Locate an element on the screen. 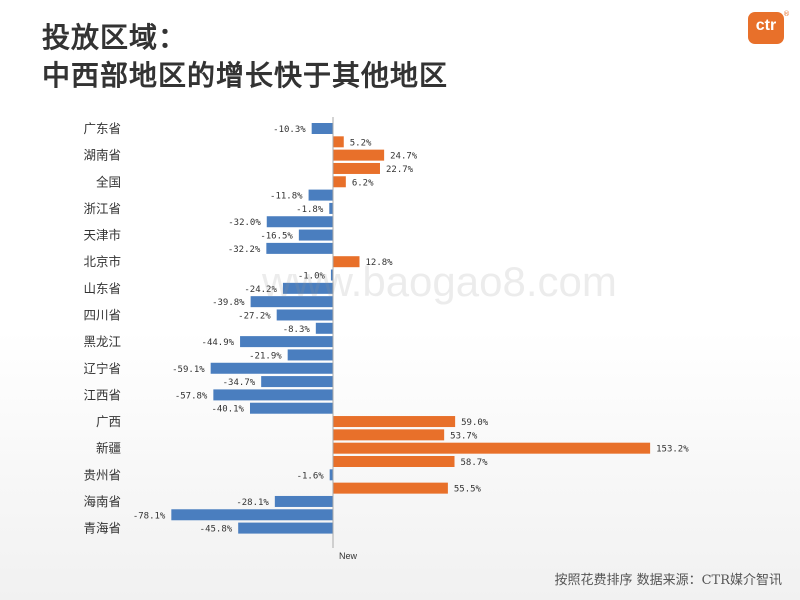 The height and width of the screenshot is (600, 800). data-label: 24.7% is located at coordinates (404, 157).